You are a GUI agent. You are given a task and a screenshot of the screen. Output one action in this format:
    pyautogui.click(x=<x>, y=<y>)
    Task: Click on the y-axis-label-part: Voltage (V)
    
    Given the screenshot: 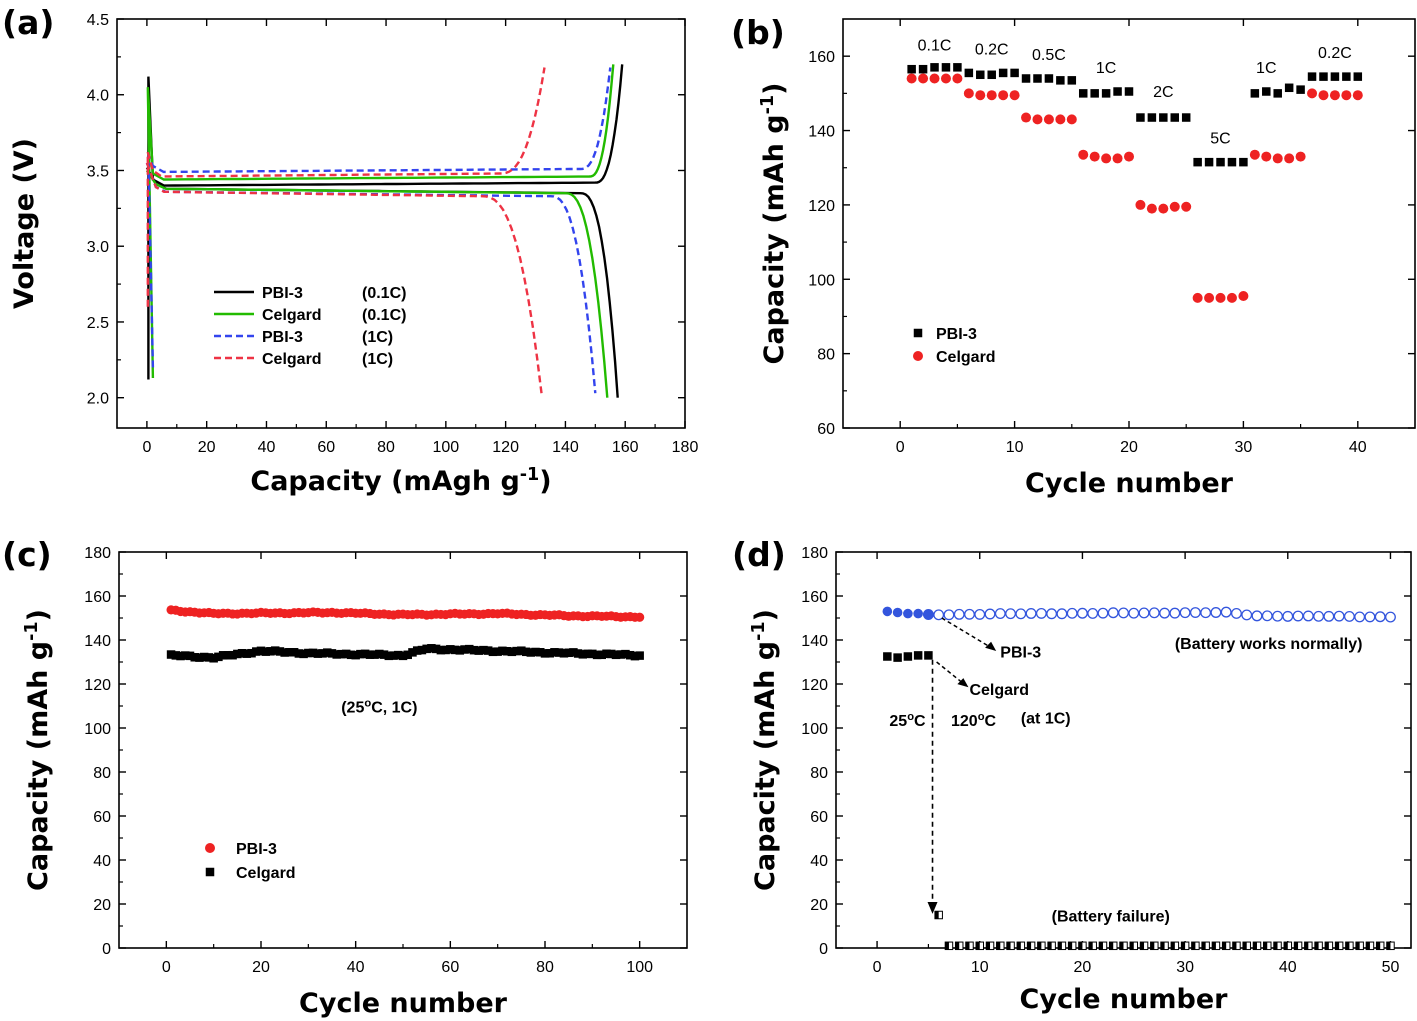 What is the action you would take?
    pyautogui.click(x=24, y=223)
    